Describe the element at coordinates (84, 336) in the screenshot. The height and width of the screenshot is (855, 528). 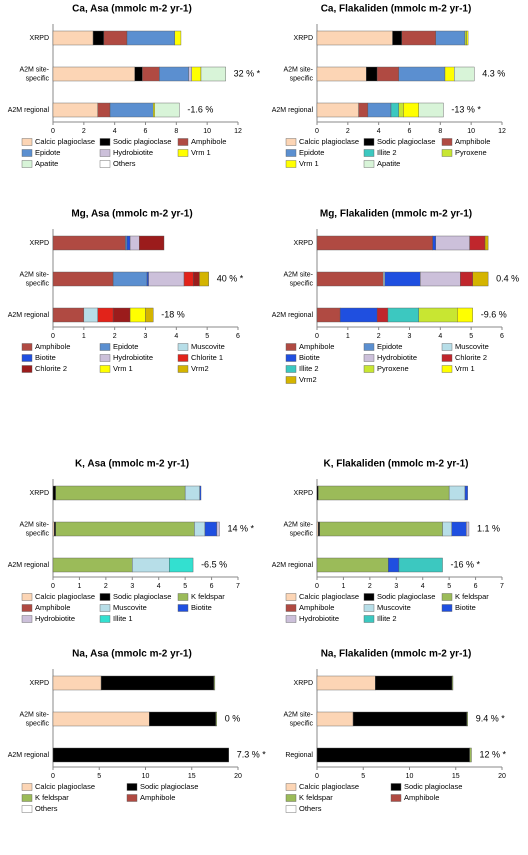
I see `x-tick-label: 1` at that location.